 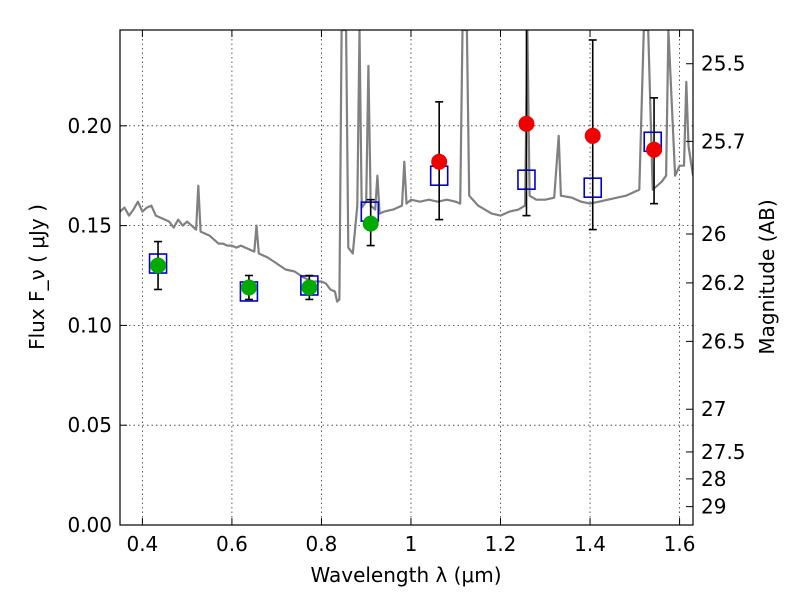 I want to click on x-axis-label: Wavelength λ (μm), so click(x=405, y=575).